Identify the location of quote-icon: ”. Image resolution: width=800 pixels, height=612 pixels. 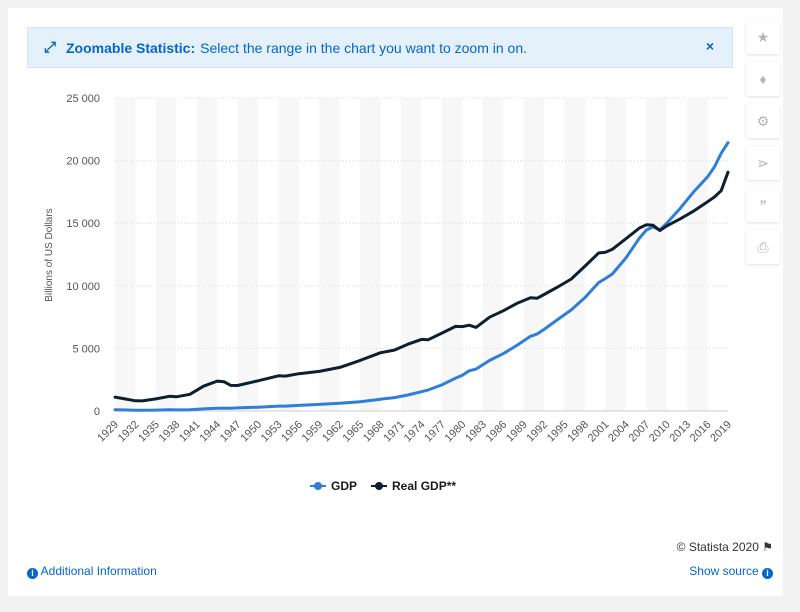
(763, 205).